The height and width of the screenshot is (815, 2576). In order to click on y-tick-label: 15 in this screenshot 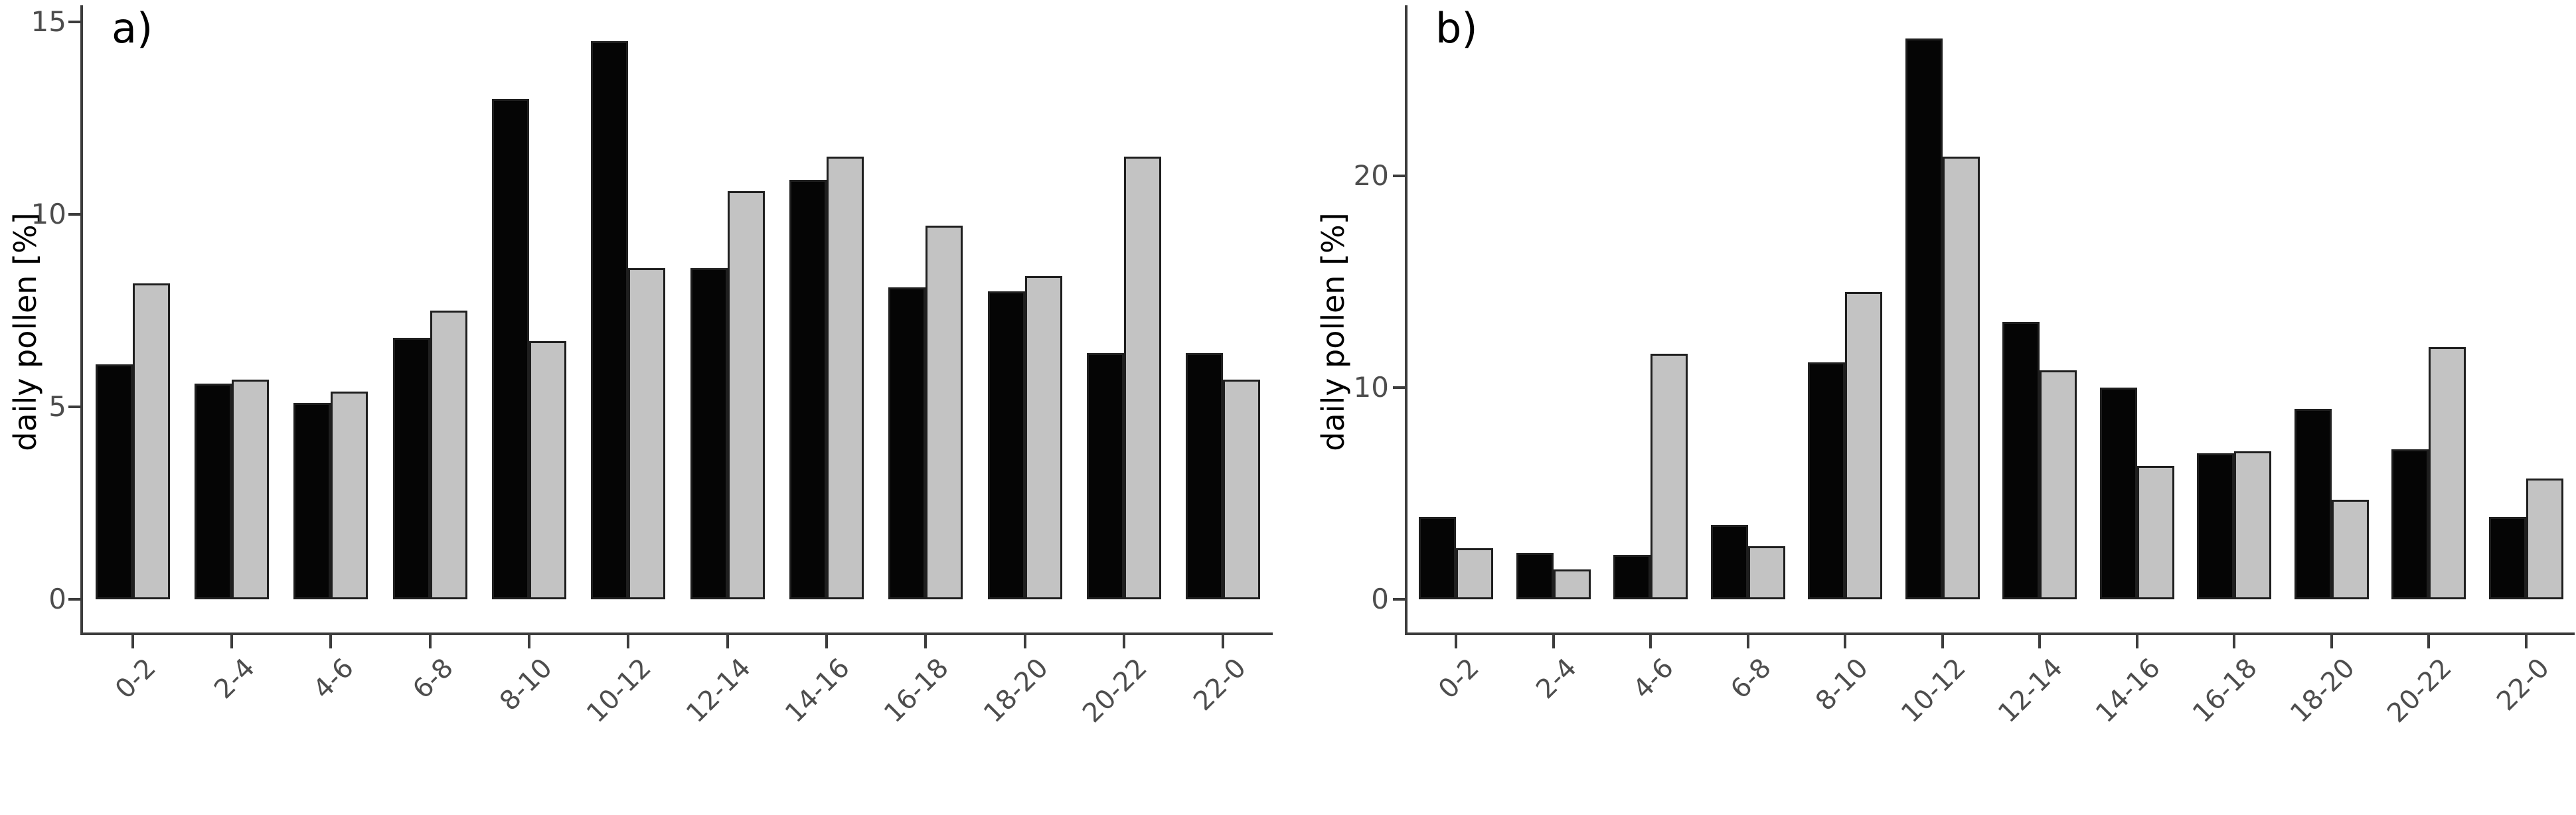, I will do `click(48, 21)`.